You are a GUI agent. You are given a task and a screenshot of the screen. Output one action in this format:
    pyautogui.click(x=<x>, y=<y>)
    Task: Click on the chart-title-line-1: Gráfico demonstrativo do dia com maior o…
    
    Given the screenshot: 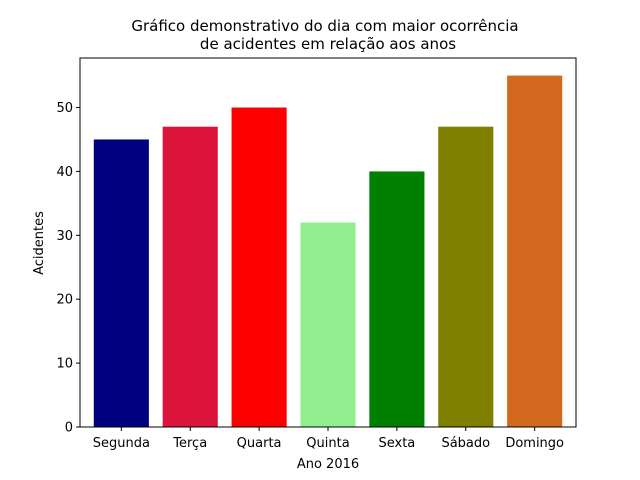 What is the action you would take?
    pyautogui.click(x=324, y=26)
    